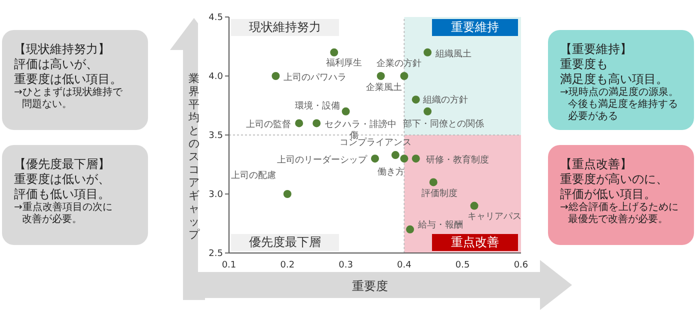  I want to click on y-tick-label: 3.0, so click(216, 195).